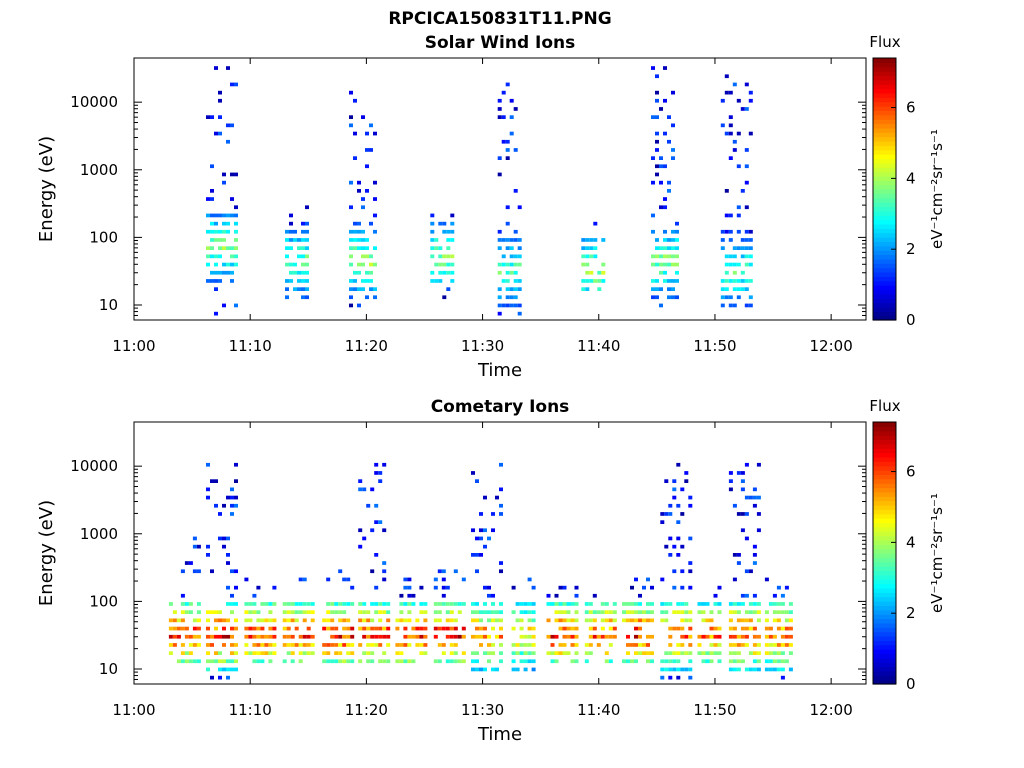  I want to click on x-tick-label: 11:20, so click(366, 346).